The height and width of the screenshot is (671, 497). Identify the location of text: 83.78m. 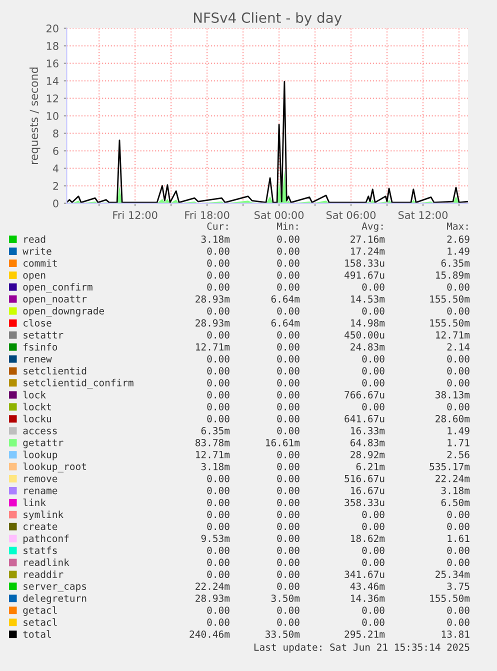
(213, 442).